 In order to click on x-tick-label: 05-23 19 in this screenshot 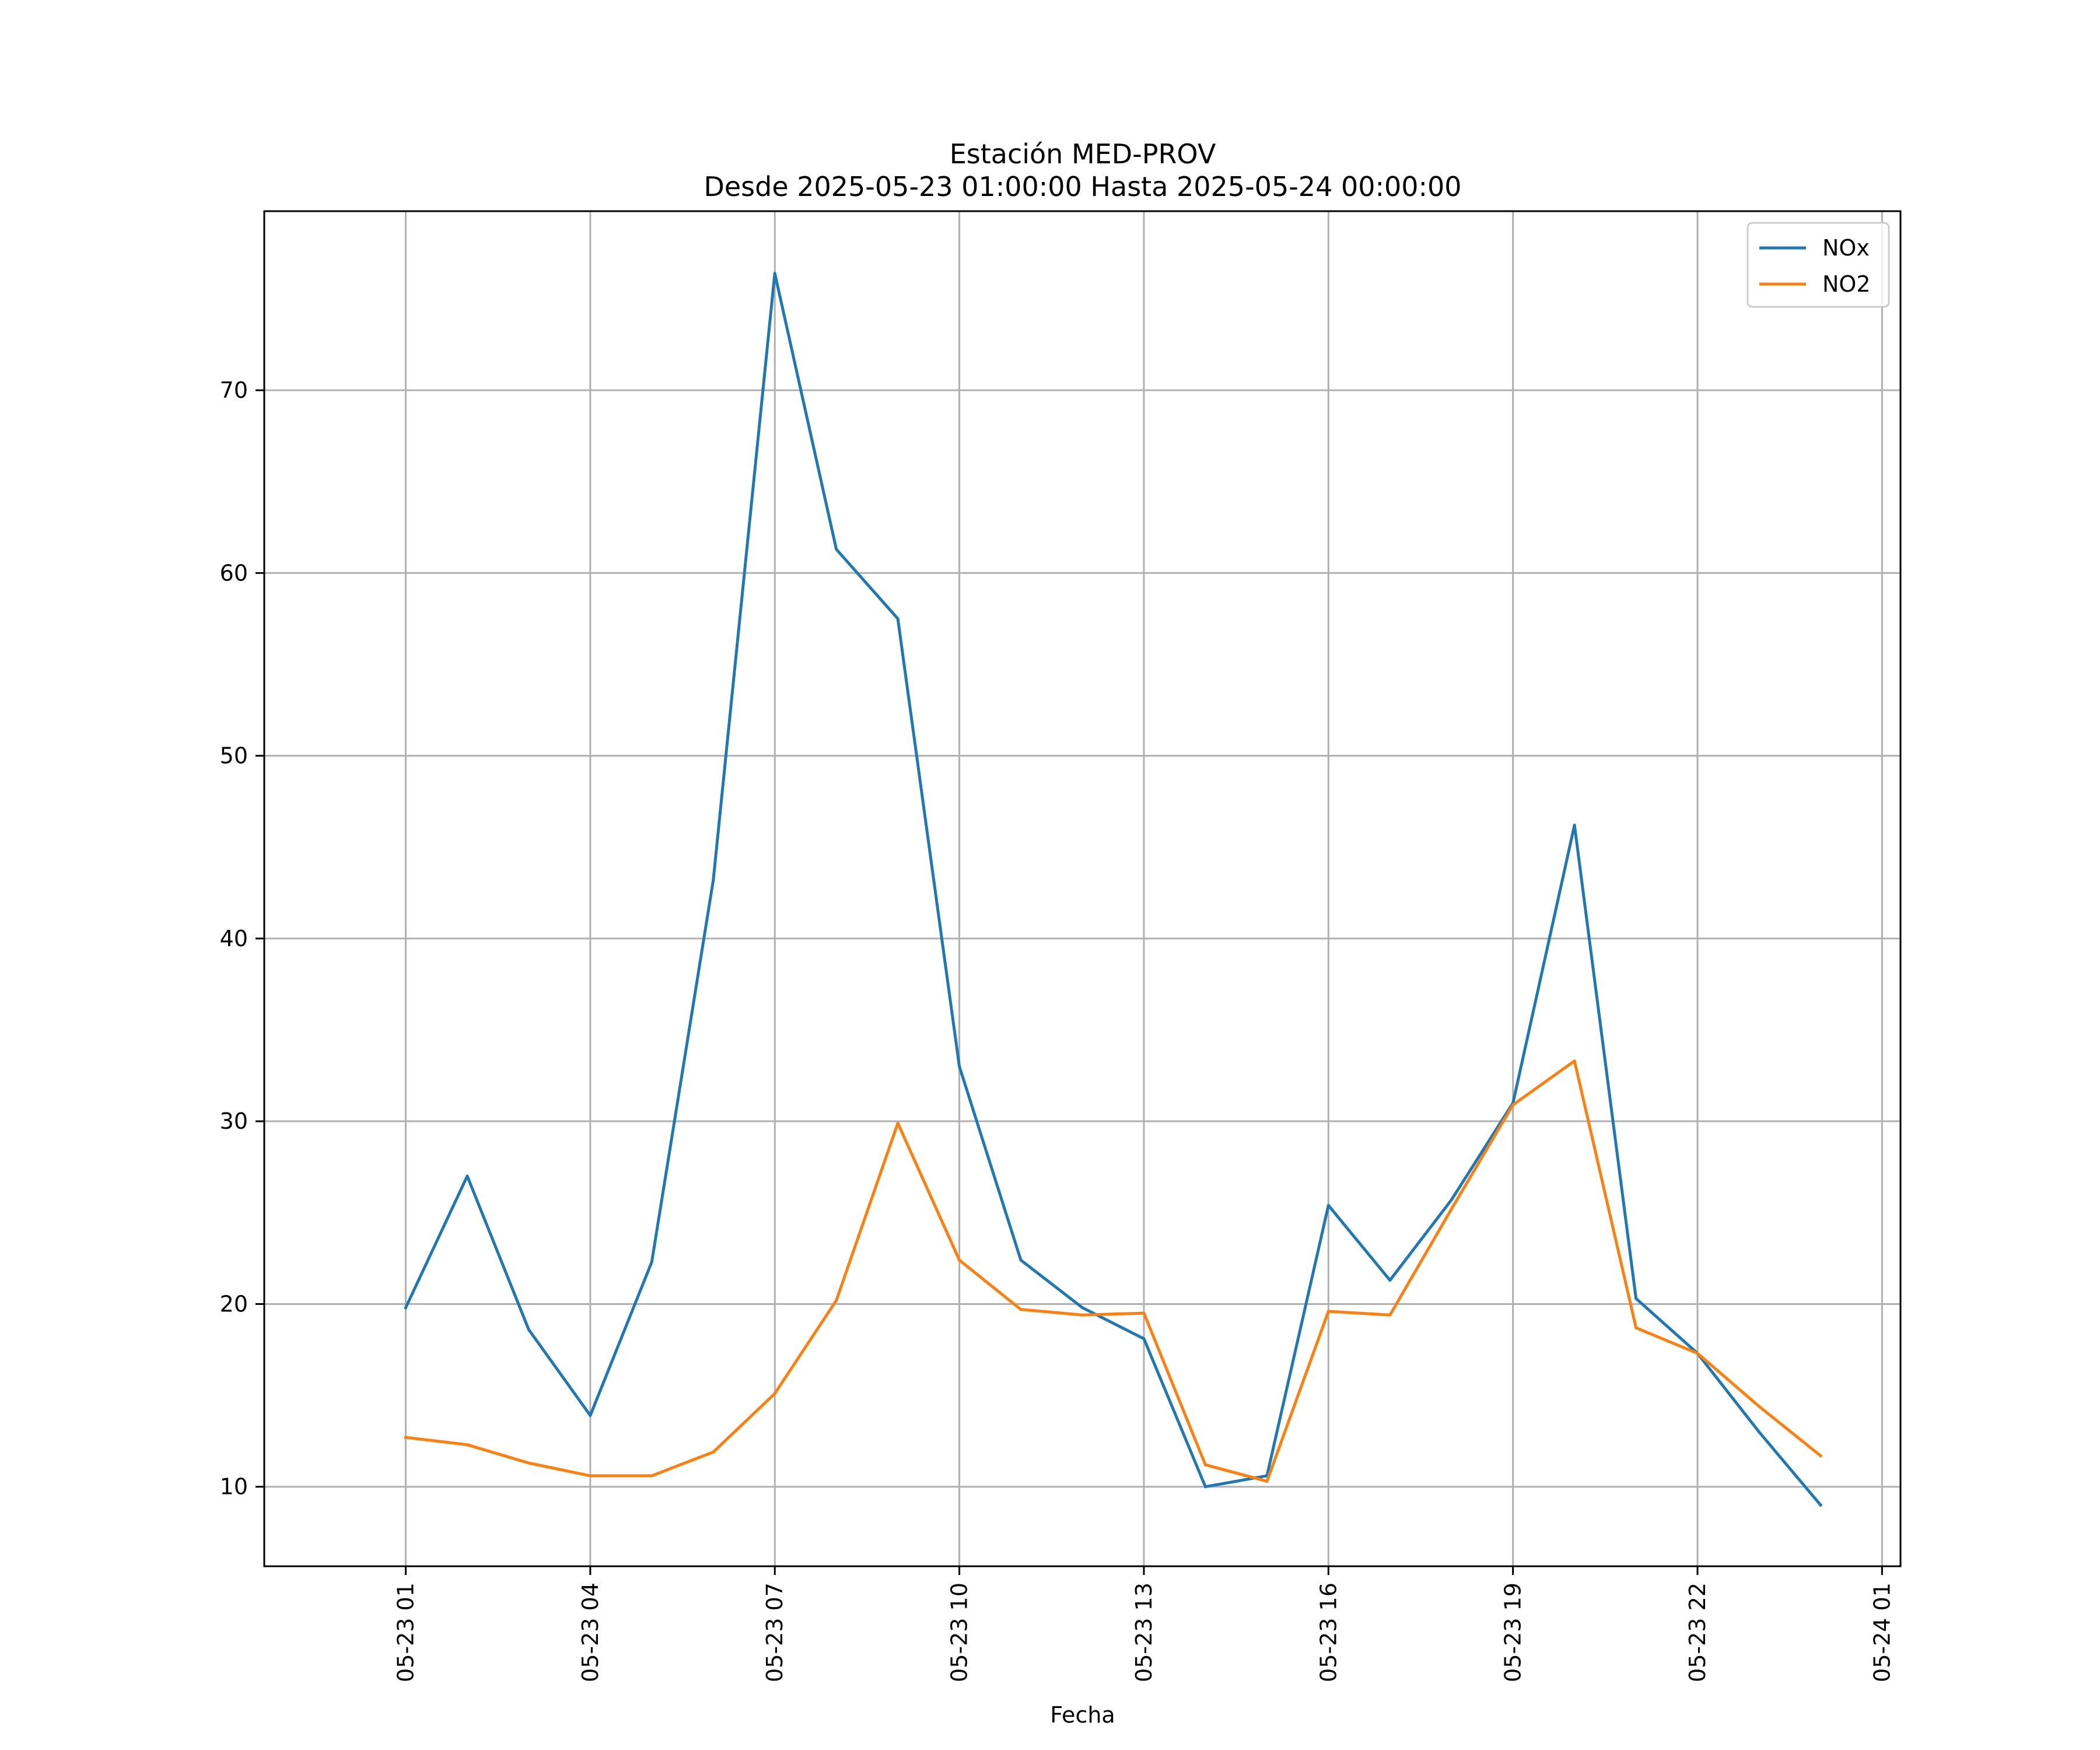, I will do `click(1513, 1632)`.